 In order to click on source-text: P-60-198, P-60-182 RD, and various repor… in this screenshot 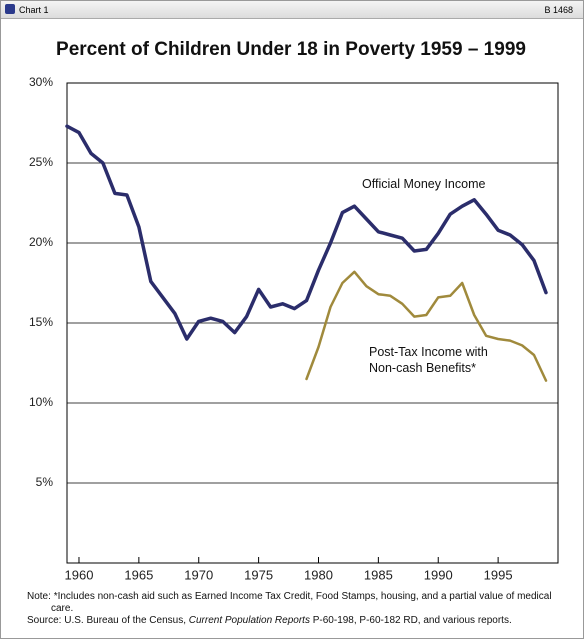, I will do `click(412, 620)`.